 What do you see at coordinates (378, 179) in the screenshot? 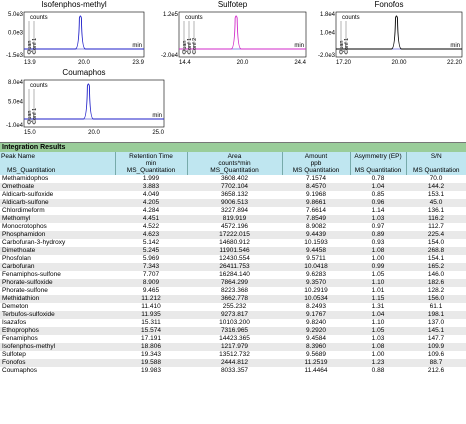
I see `asymmetry-cell: 0.78` at bounding box center [378, 179].